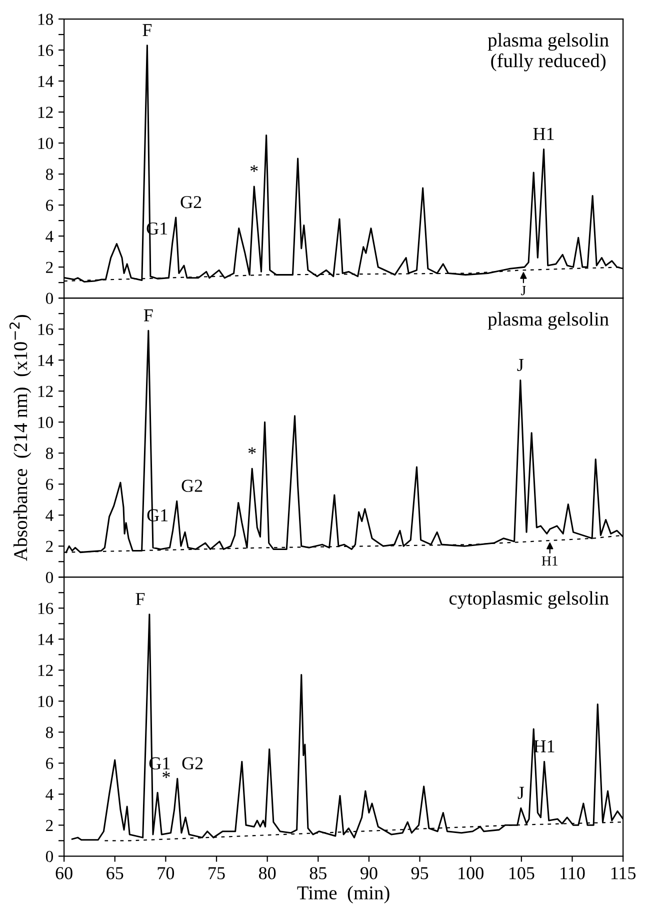 This screenshot has height=906, width=647. I want to click on x-tick-label: 95, so click(419, 873).